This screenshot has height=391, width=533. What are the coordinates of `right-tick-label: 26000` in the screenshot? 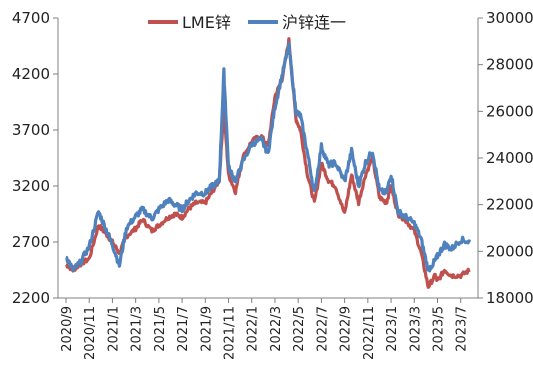 It's located at (509, 111).